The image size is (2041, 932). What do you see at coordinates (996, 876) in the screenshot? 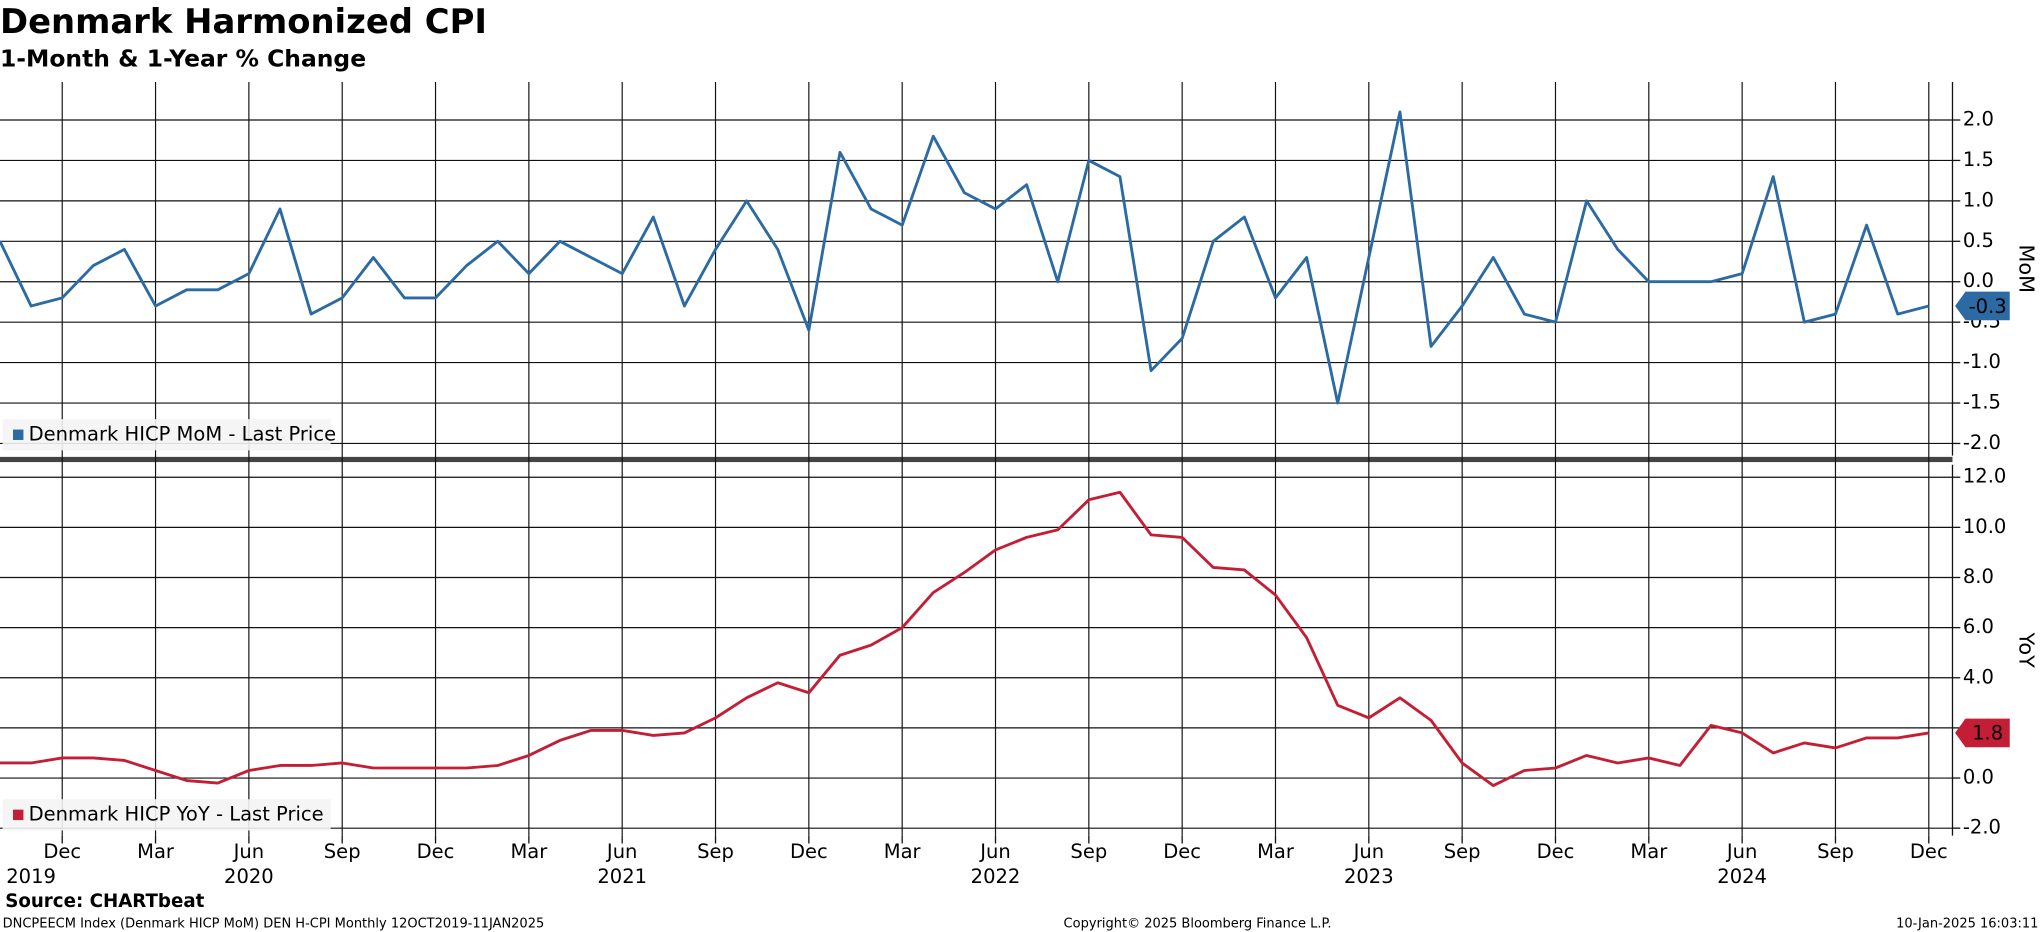
I see `x-year-label: 2022` at bounding box center [996, 876].